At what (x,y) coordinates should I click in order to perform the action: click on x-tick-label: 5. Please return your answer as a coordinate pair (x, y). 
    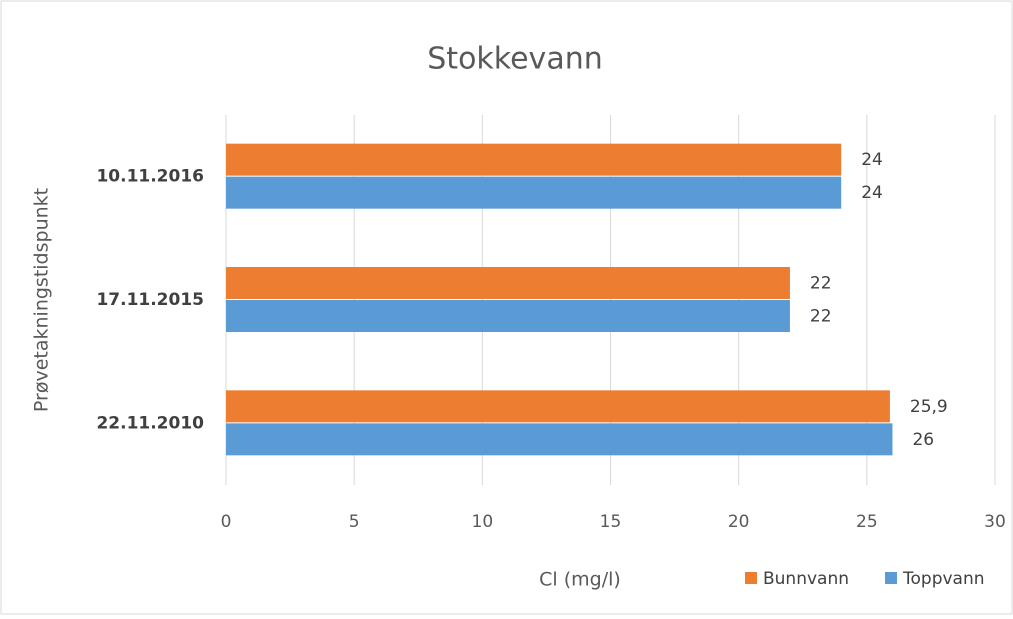
    Looking at the image, I should click on (354, 522).